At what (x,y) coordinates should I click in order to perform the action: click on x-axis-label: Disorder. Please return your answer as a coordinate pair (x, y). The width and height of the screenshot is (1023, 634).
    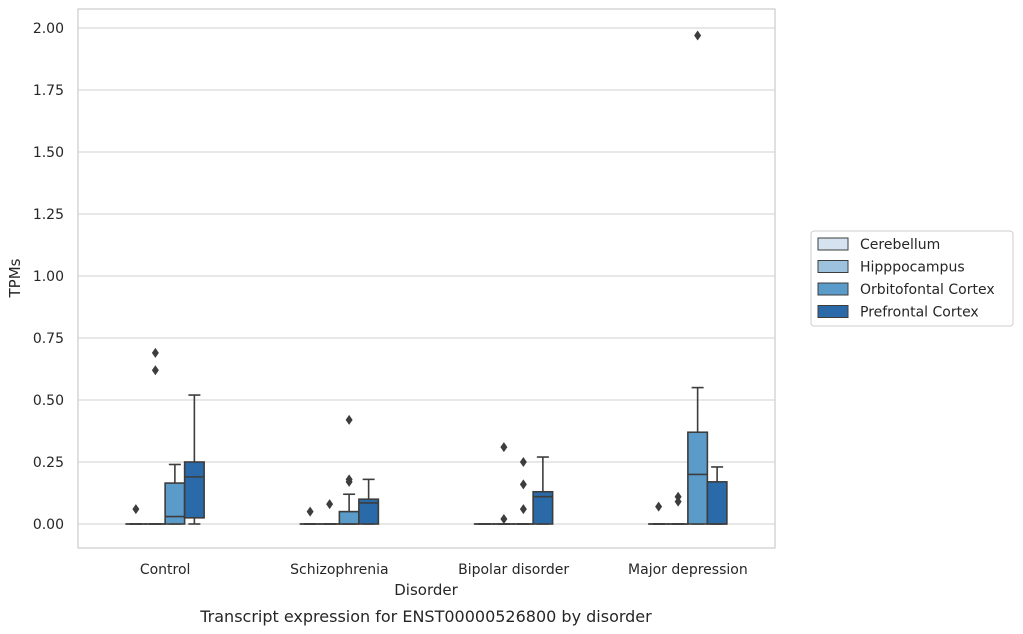
    Looking at the image, I should click on (426, 590).